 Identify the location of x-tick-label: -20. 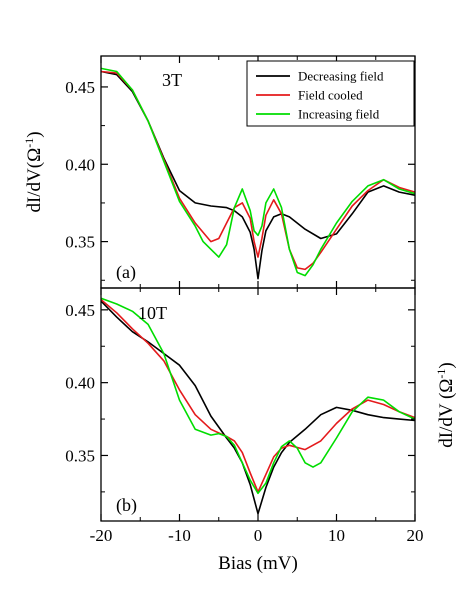
(101, 535).